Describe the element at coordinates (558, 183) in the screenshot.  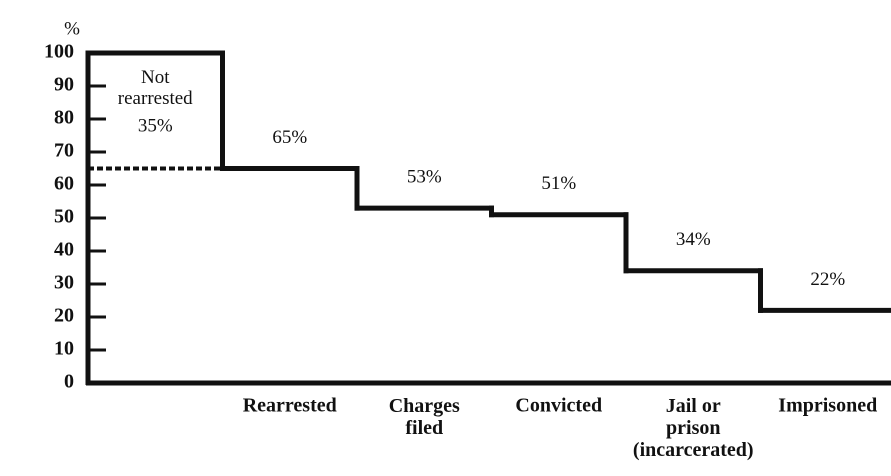
I see `value-label: 51%` at that location.